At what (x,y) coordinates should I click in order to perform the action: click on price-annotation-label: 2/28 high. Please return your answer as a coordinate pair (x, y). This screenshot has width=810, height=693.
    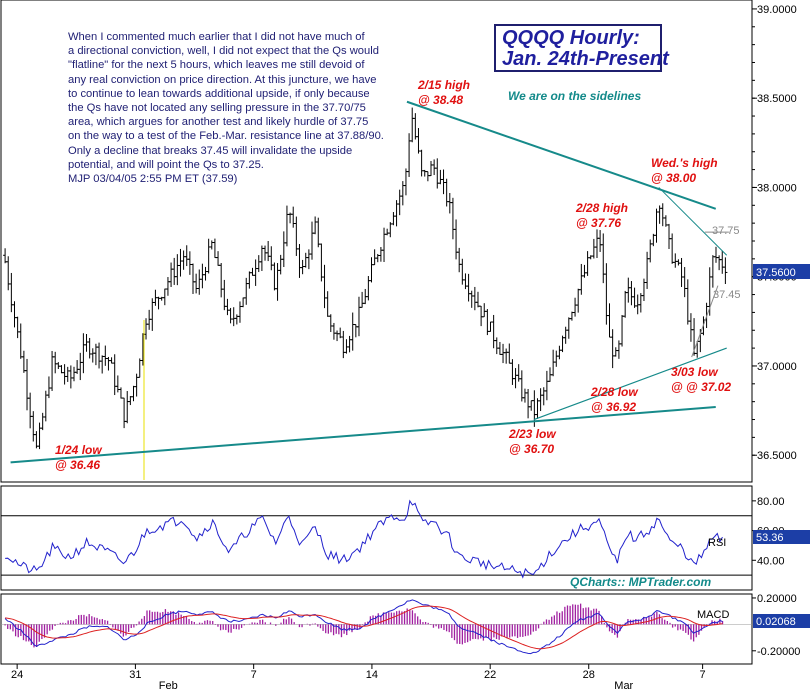
    Looking at the image, I should click on (601, 208).